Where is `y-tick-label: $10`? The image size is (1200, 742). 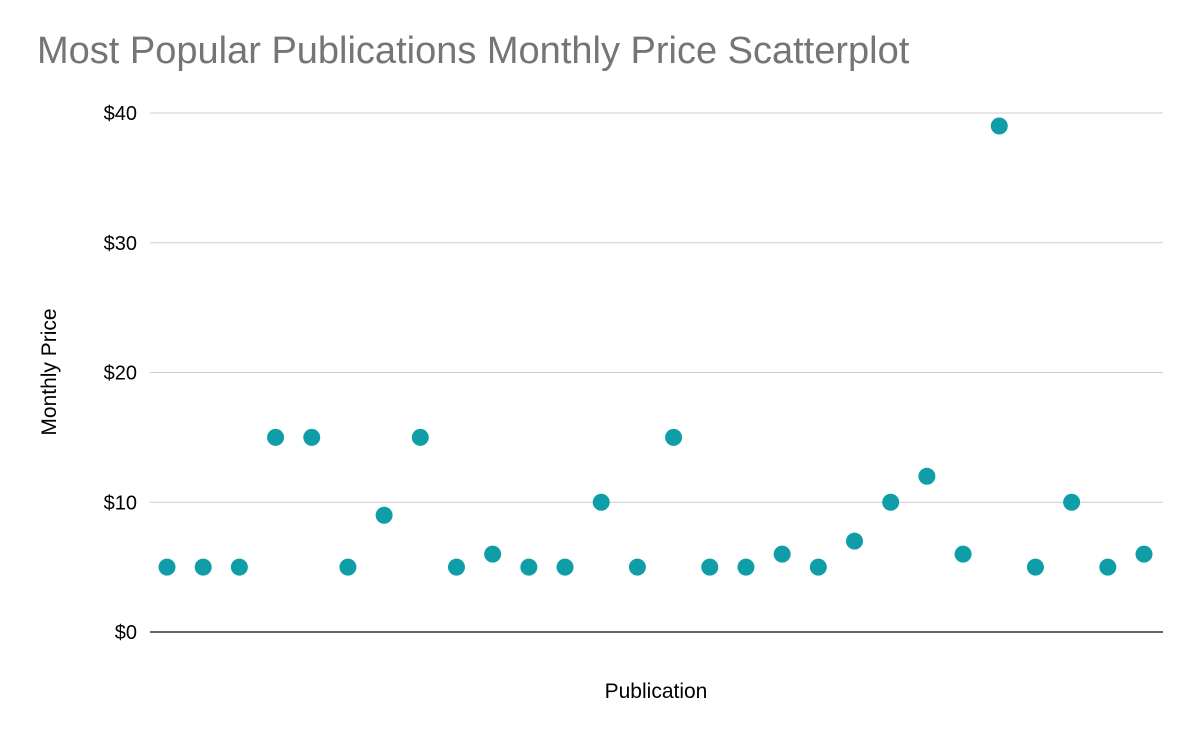
y-tick-label: $10 is located at coordinates (120, 503).